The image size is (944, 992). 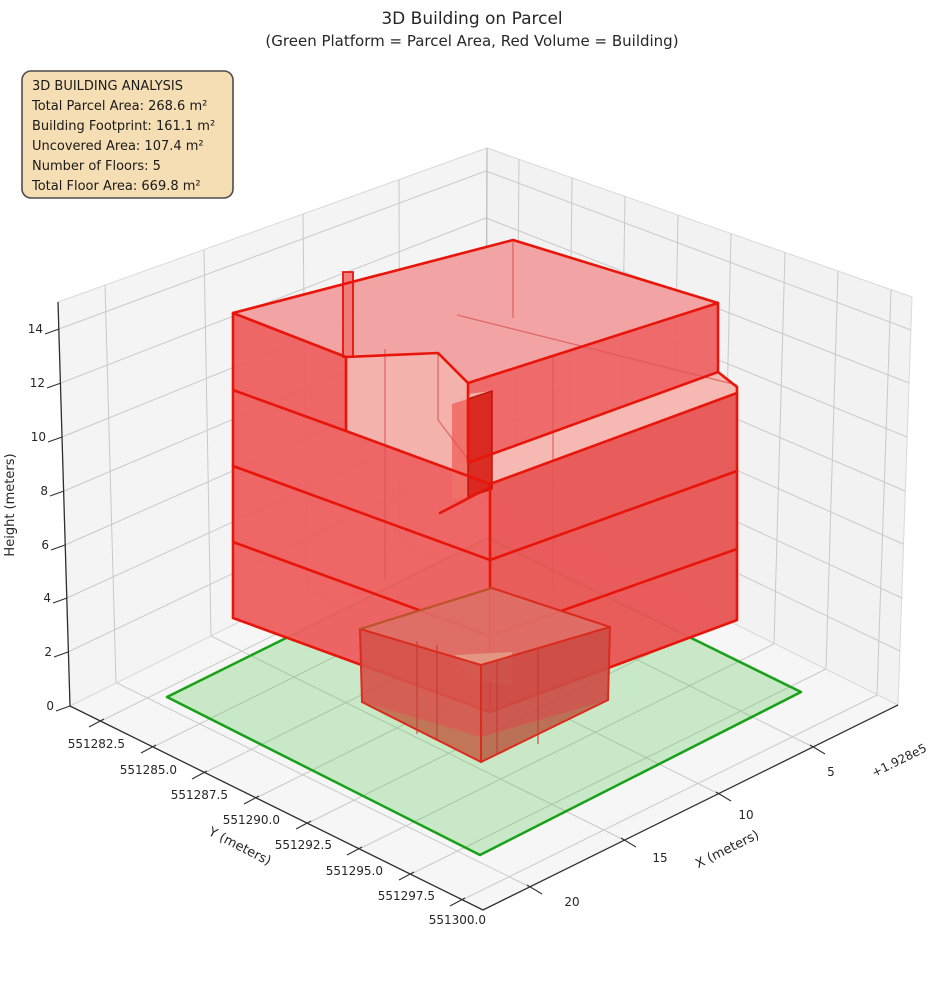 I want to click on z-tick: 8, so click(x=44, y=491).